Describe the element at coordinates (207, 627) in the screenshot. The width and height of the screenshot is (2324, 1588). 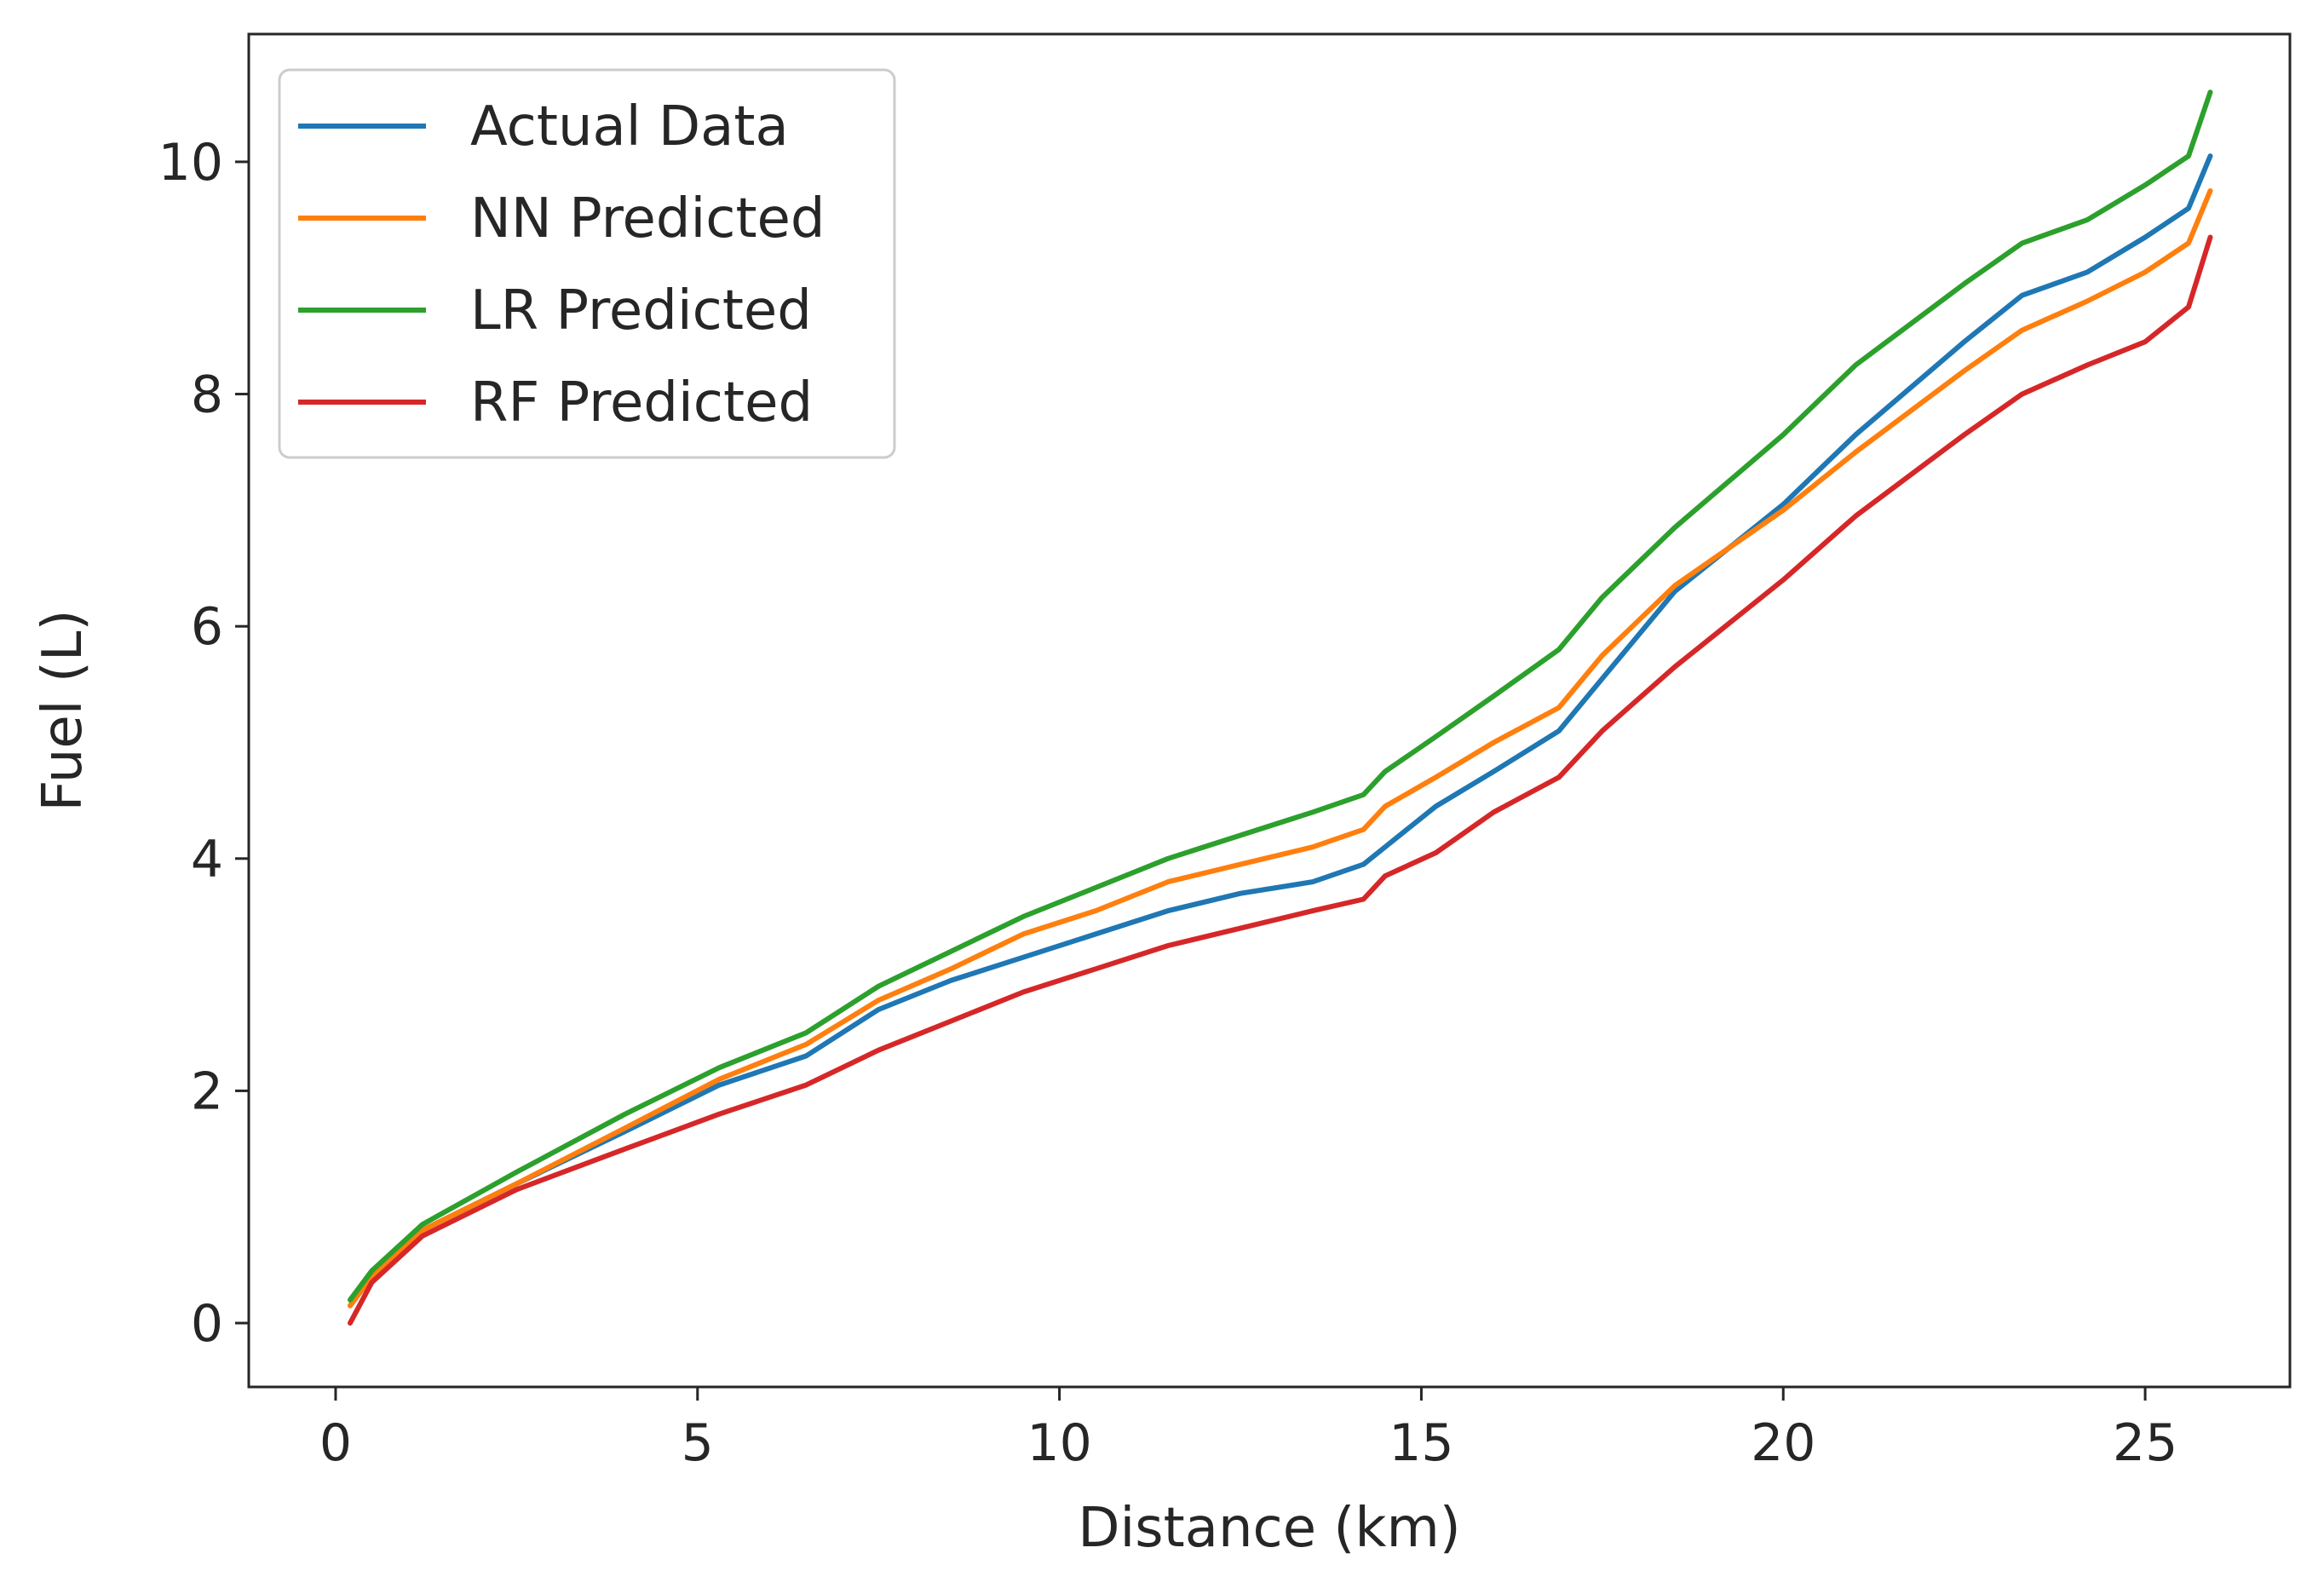
I see `y-tick-label: 6` at that location.